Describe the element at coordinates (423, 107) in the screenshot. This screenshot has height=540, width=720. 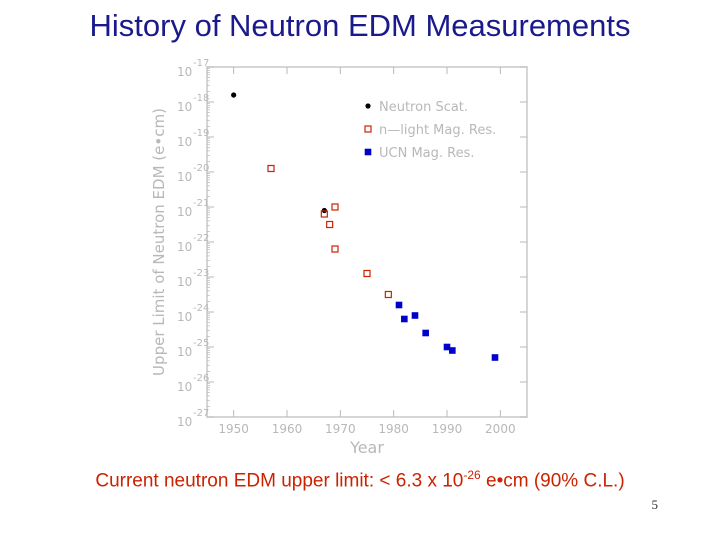
I see `legend-label: Neutron Scat.` at that location.